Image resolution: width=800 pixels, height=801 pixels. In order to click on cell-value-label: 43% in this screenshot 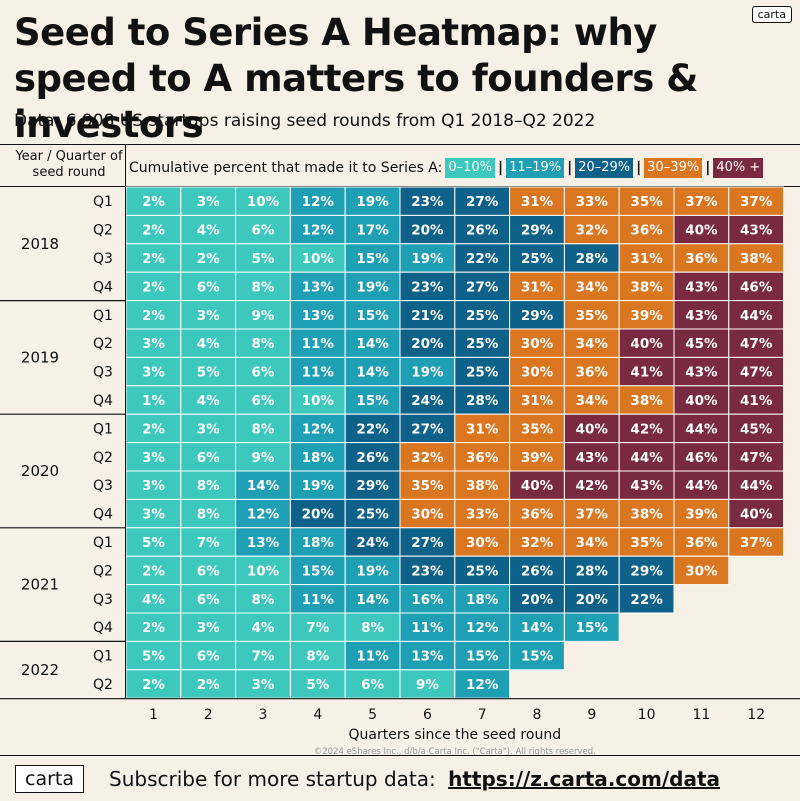, I will do `click(701, 287)`.